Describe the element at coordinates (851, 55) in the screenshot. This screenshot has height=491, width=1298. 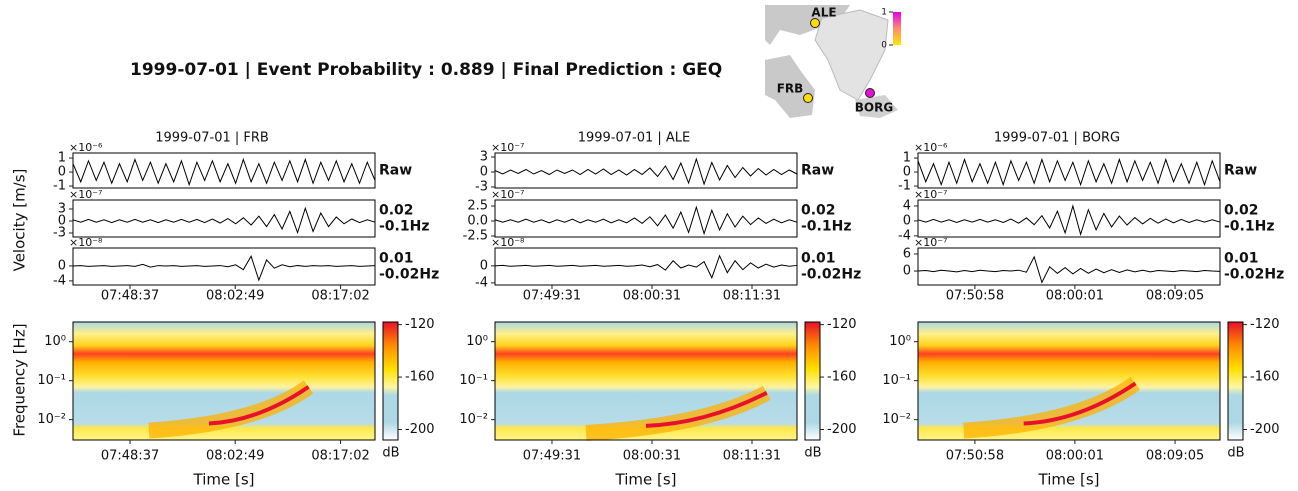
I see `map-greenland` at that location.